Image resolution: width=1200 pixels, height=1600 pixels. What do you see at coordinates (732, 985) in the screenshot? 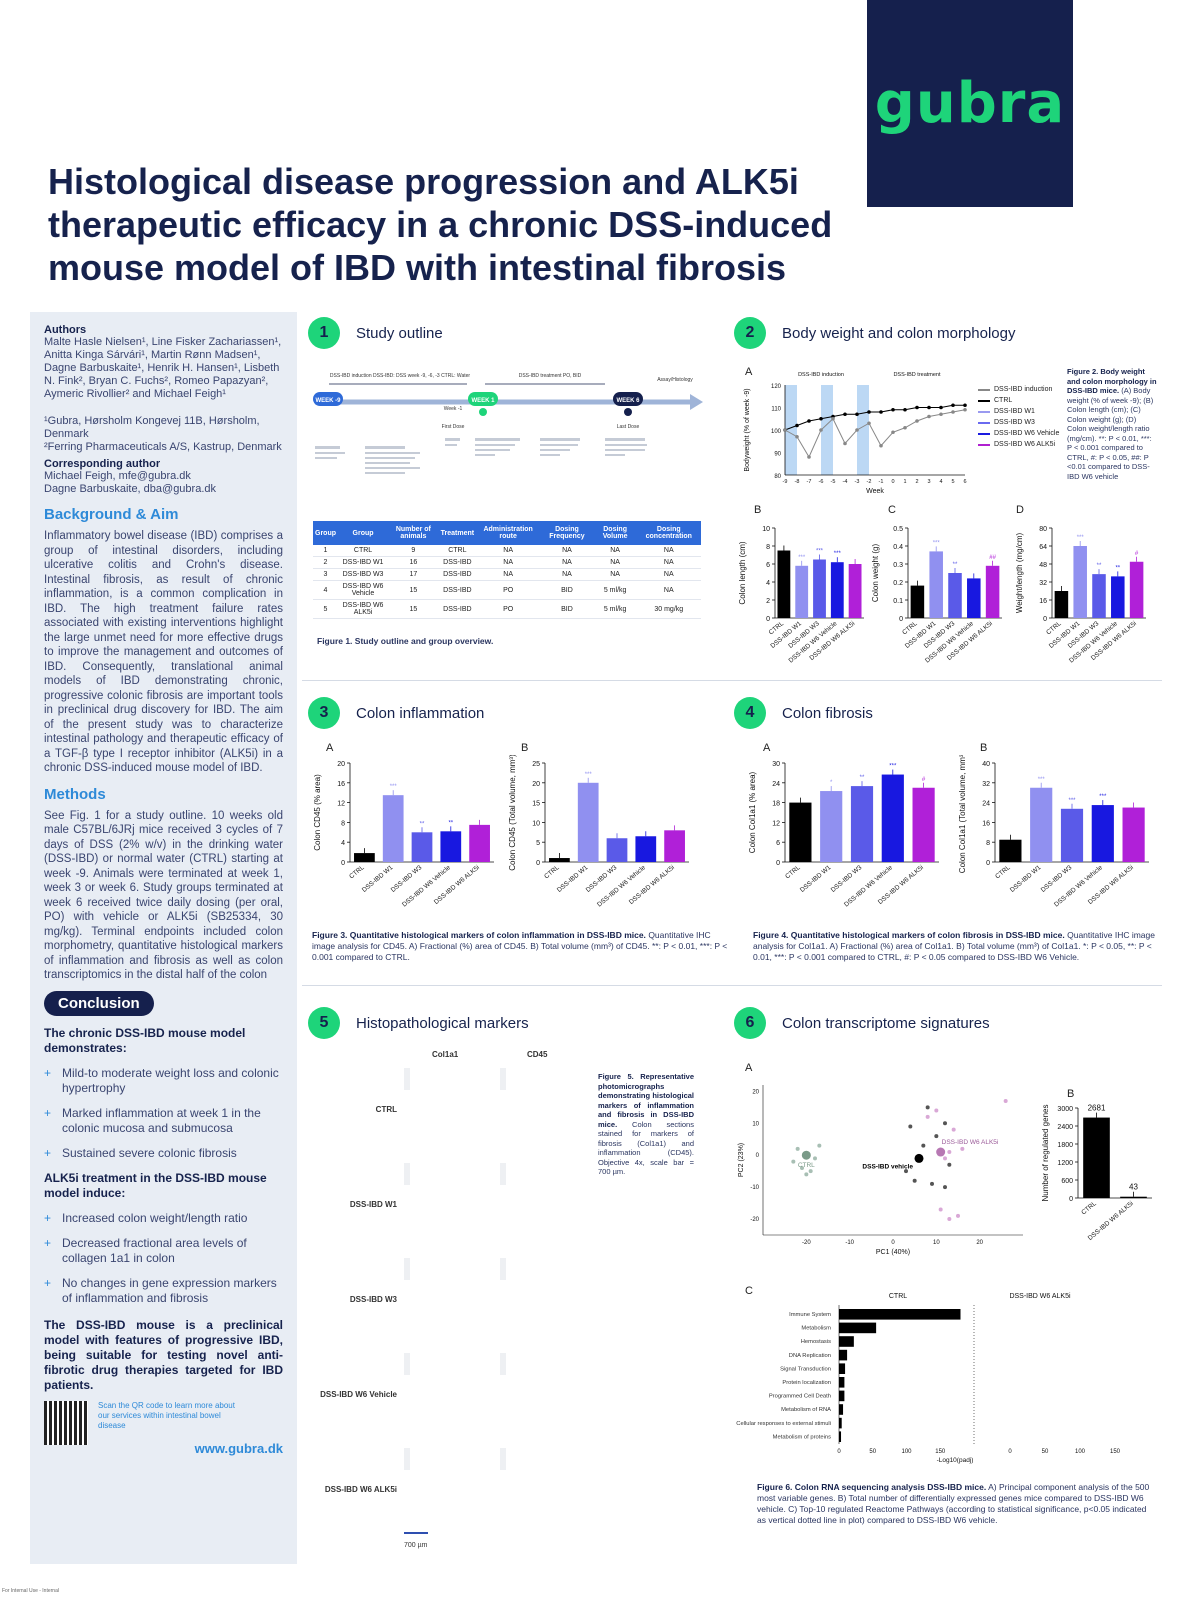
I see `divider` at bounding box center [732, 985].